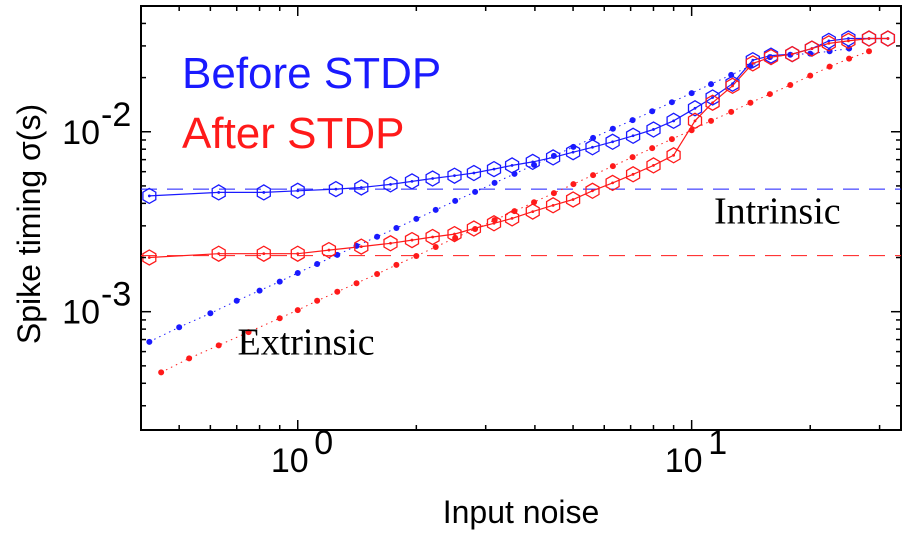  I want to click on x-tick-label-exponent: 1, so click(717, 443).